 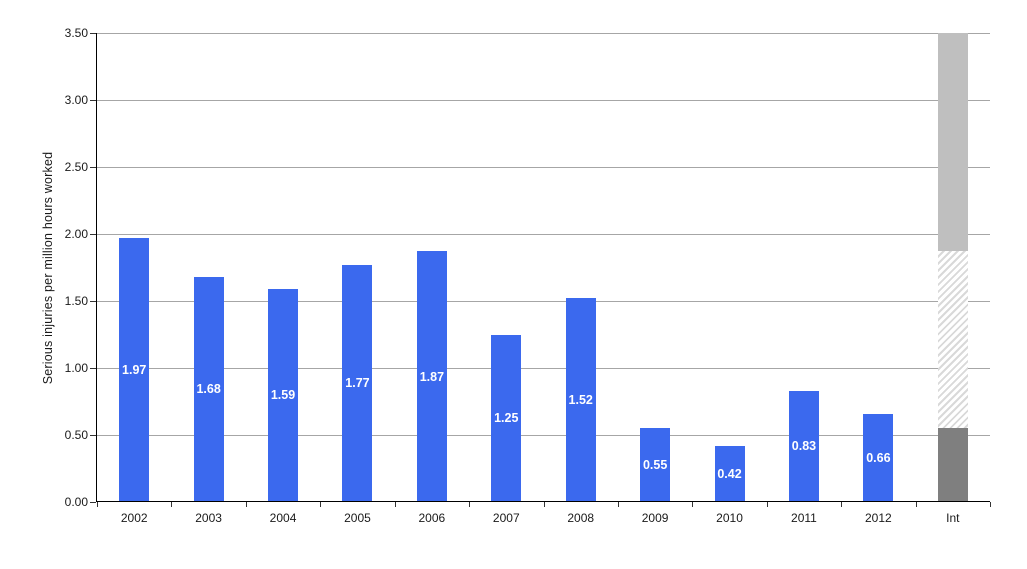 I want to click on ytick-label: 0.00, so click(x=76, y=502).